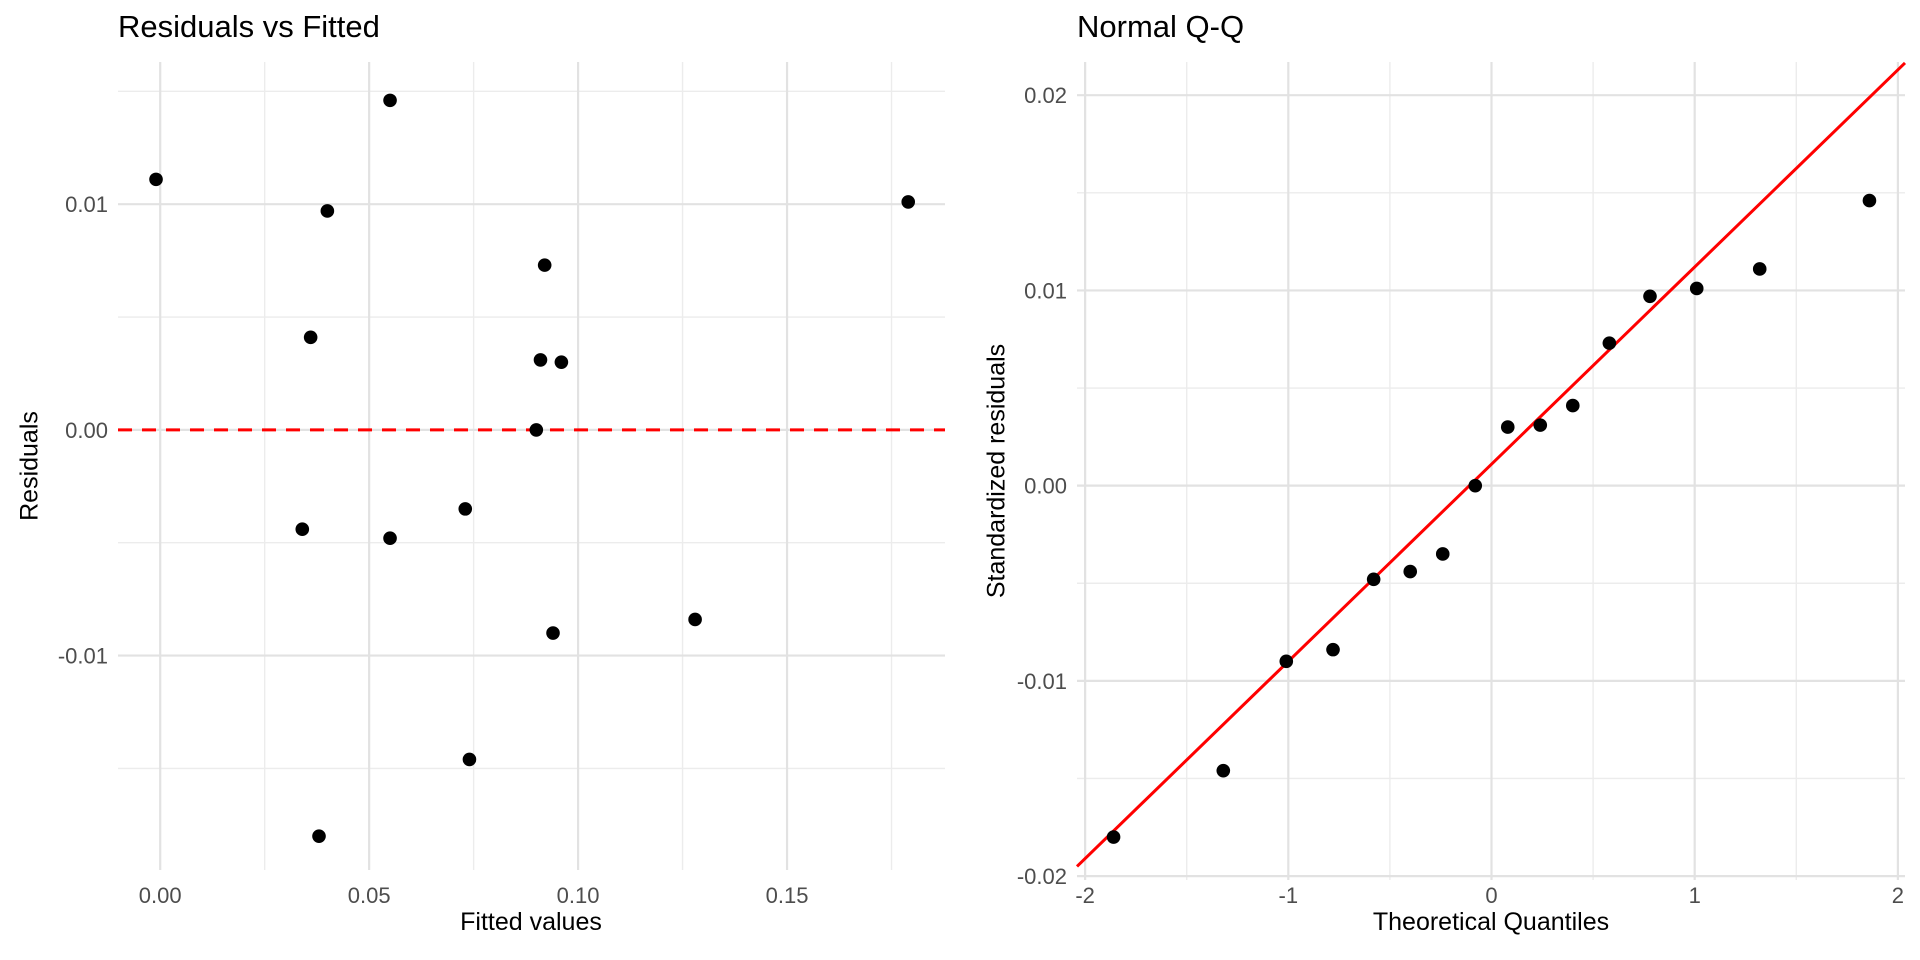 This screenshot has width=1920, height=960. I want to click on y-tick-label: 0.02, so click(1045, 95).